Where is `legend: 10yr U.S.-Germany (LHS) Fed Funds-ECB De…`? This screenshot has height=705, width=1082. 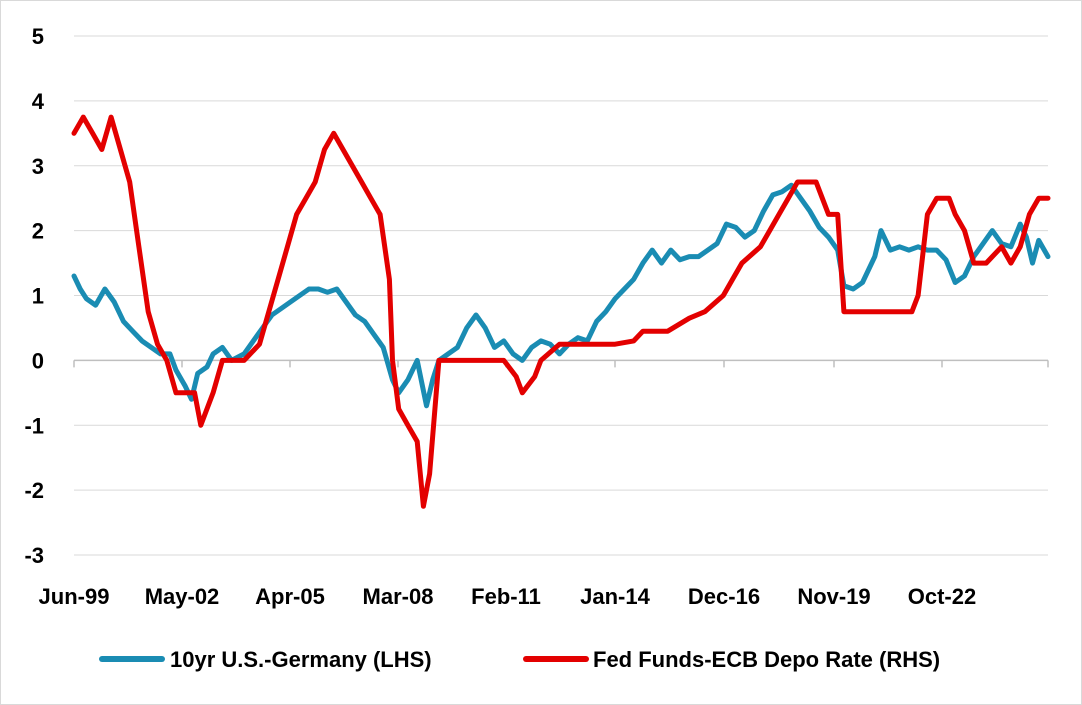 legend: 10yr U.S.-Germany (LHS) Fed Funds-ECB De… is located at coordinates (519, 659).